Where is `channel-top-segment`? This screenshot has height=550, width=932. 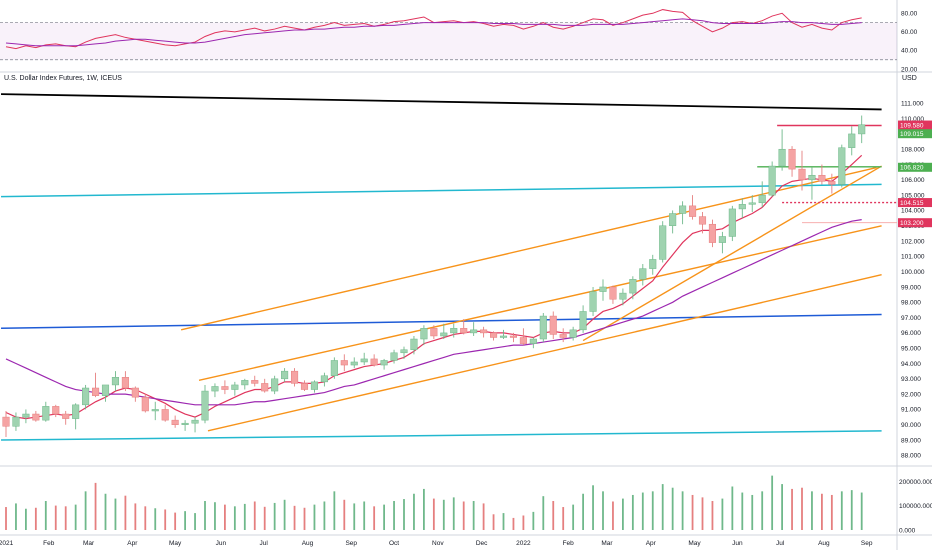
channel-top-segment is located at coordinates (732, 253).